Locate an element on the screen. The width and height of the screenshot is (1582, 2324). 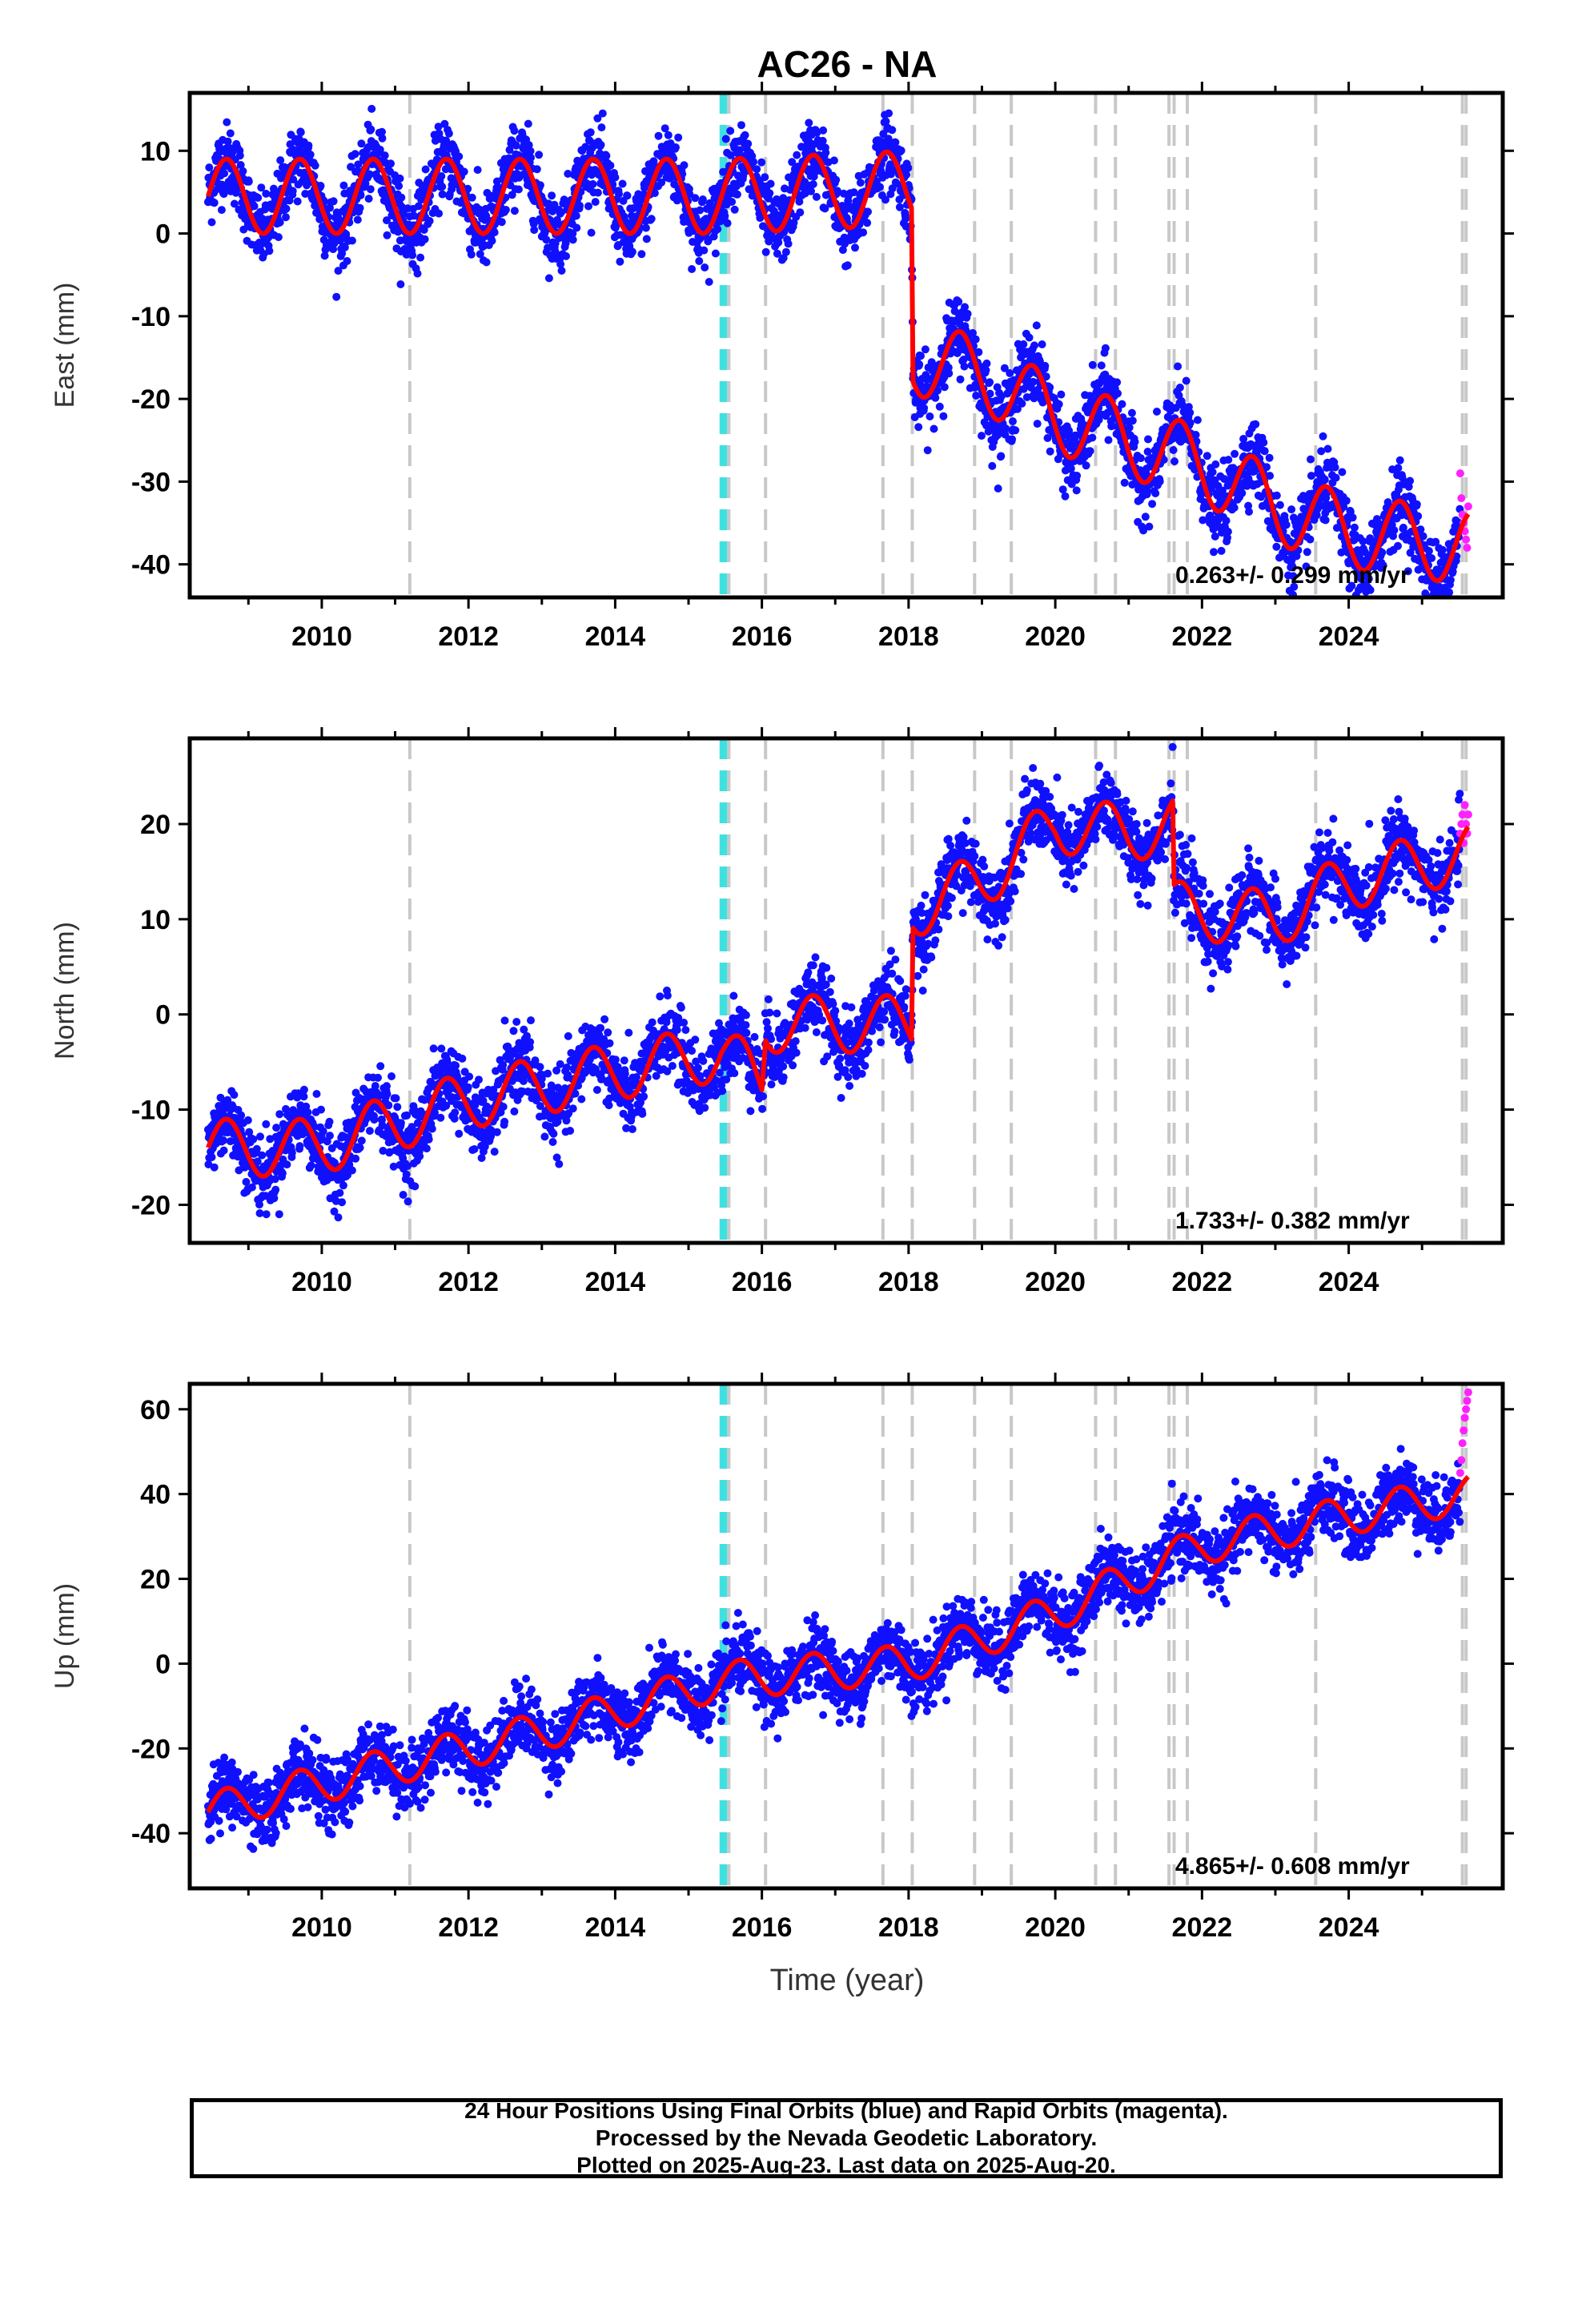
x-tick-label: 2016 is located at coordinates (763, 636).